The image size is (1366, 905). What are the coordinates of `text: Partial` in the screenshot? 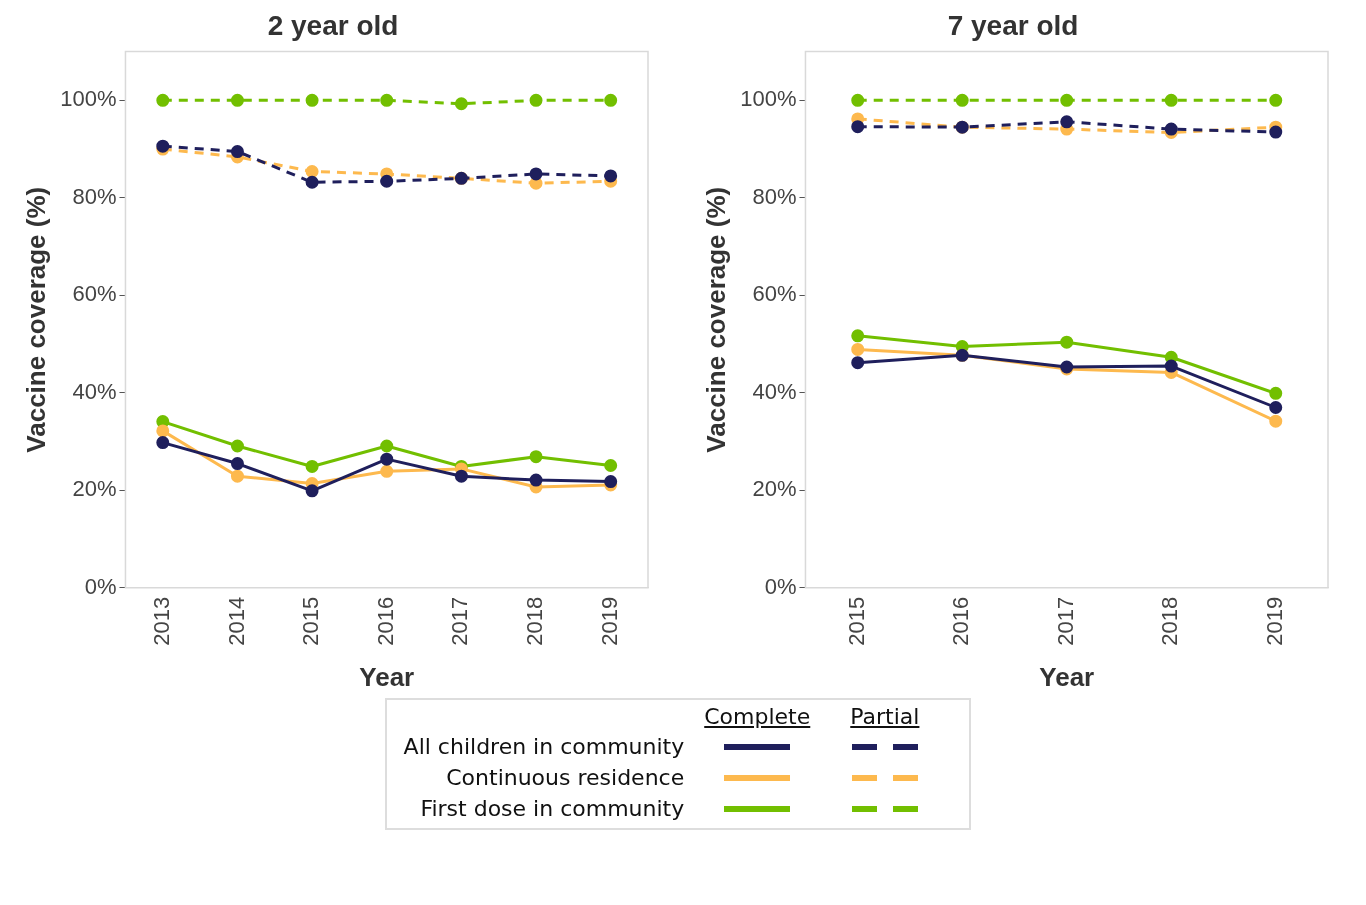 It's located at (885, 716).